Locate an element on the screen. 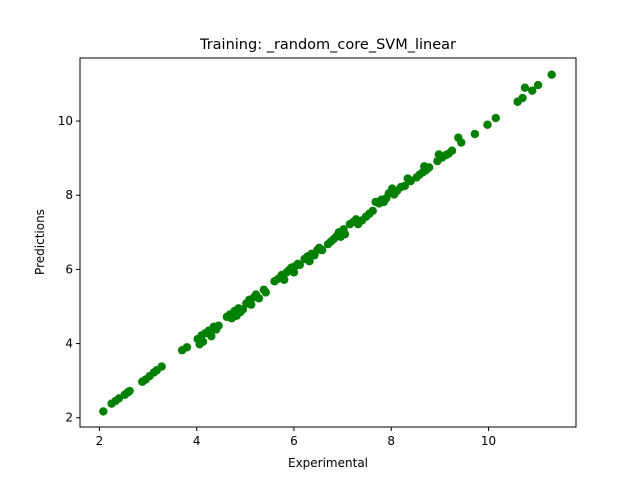 The height and width of the screenshot is (480, 640). y-tick-label: 6 is located at coordinates (69, 269).